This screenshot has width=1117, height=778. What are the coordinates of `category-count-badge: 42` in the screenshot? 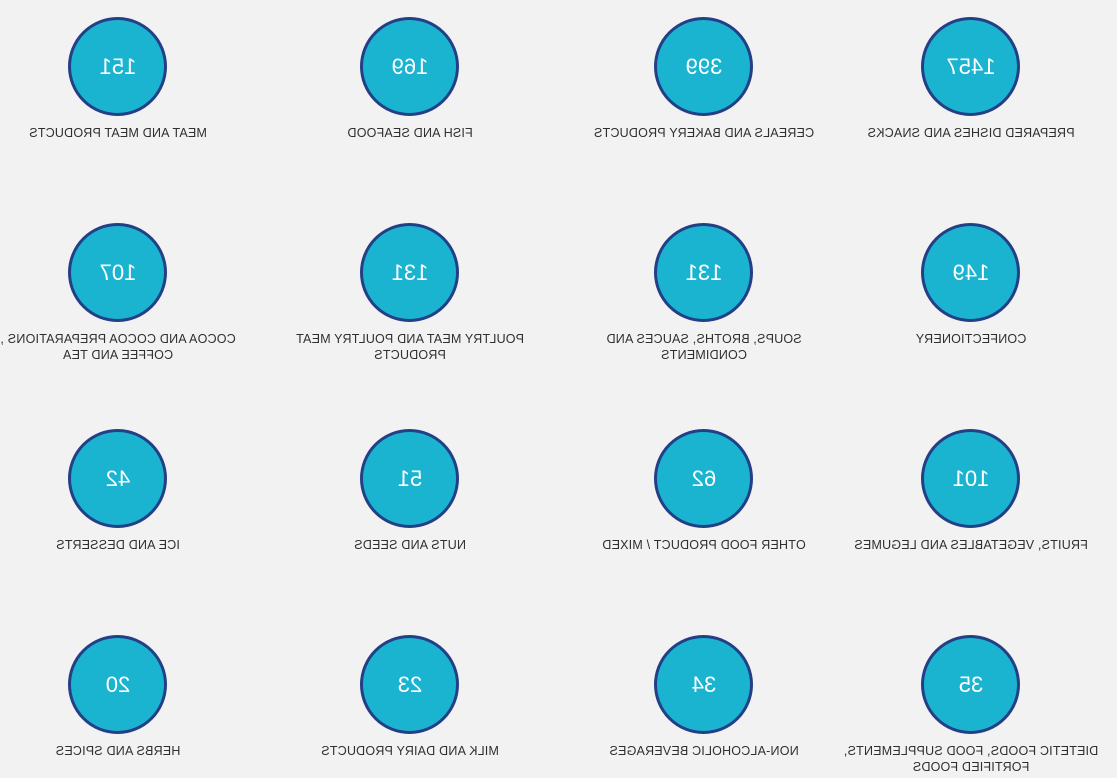 It's located at (118, 478).